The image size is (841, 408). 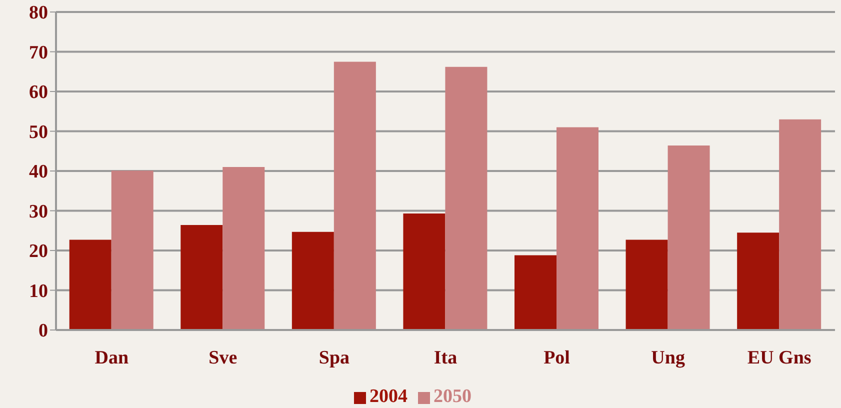 I want to click on legend-label: 2050, so click(x=453, y=396).